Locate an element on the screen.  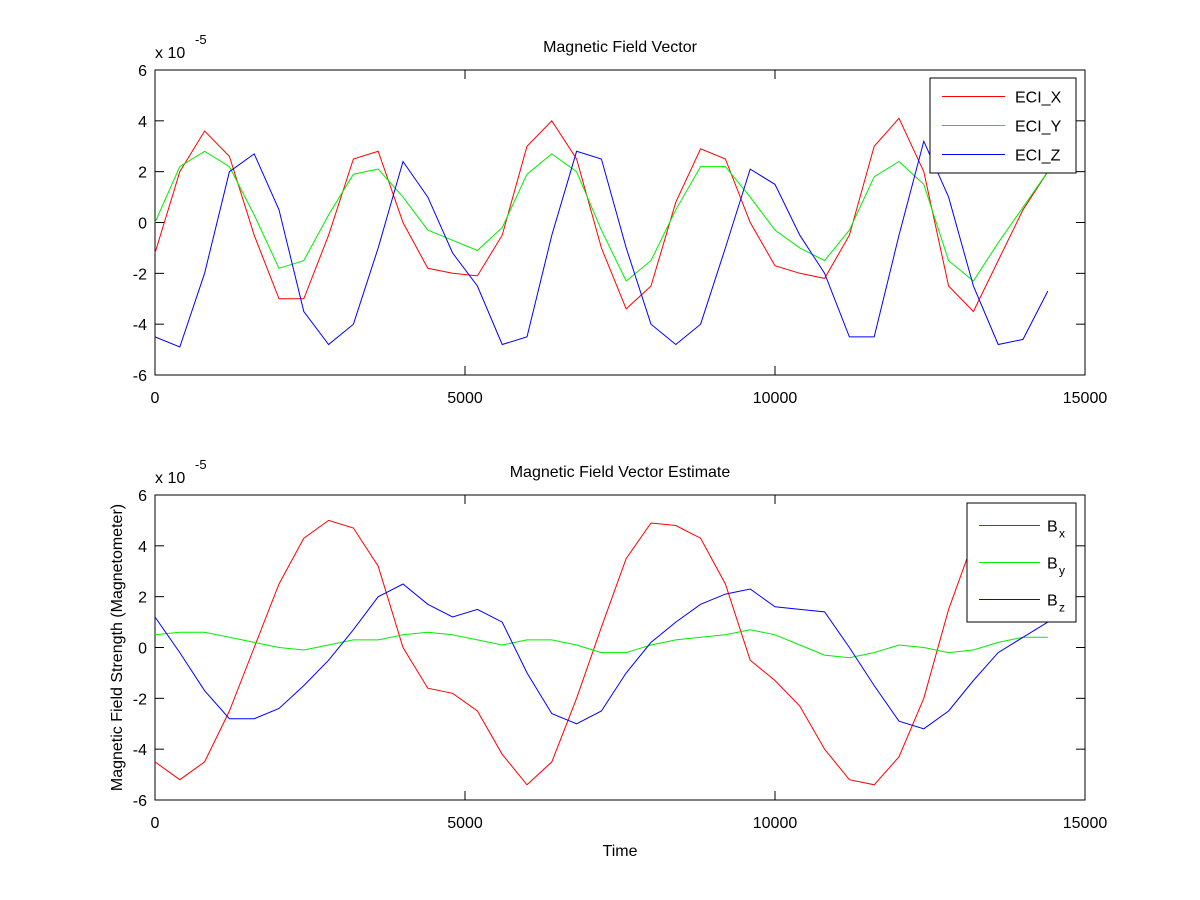
chart-title: Magnetic Field Vector Estimate is located at coordinates (620, 472).